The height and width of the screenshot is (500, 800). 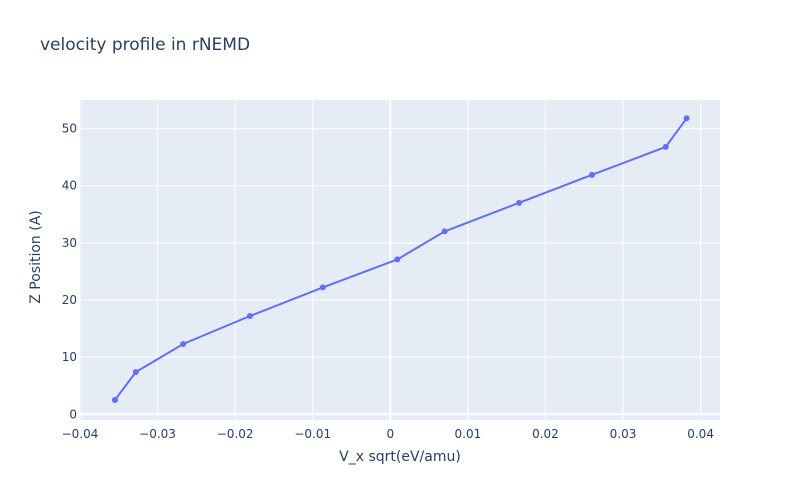 What do you see at coordinates (312, 434) in the screenshot?
I see `x-tick-label: −0.01` at bounding box center [312, 434].